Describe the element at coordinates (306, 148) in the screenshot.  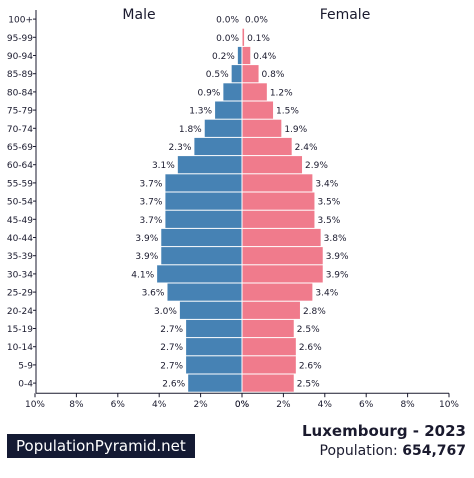
I see `female-value-label: 2.4%` at that location.